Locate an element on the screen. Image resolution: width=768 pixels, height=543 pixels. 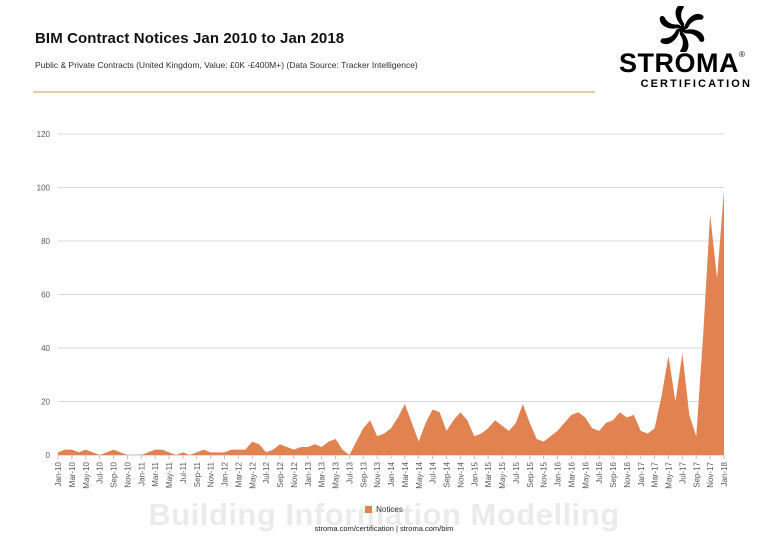
y-axis-tick-label: 80 is located at coordinates (45, 241).